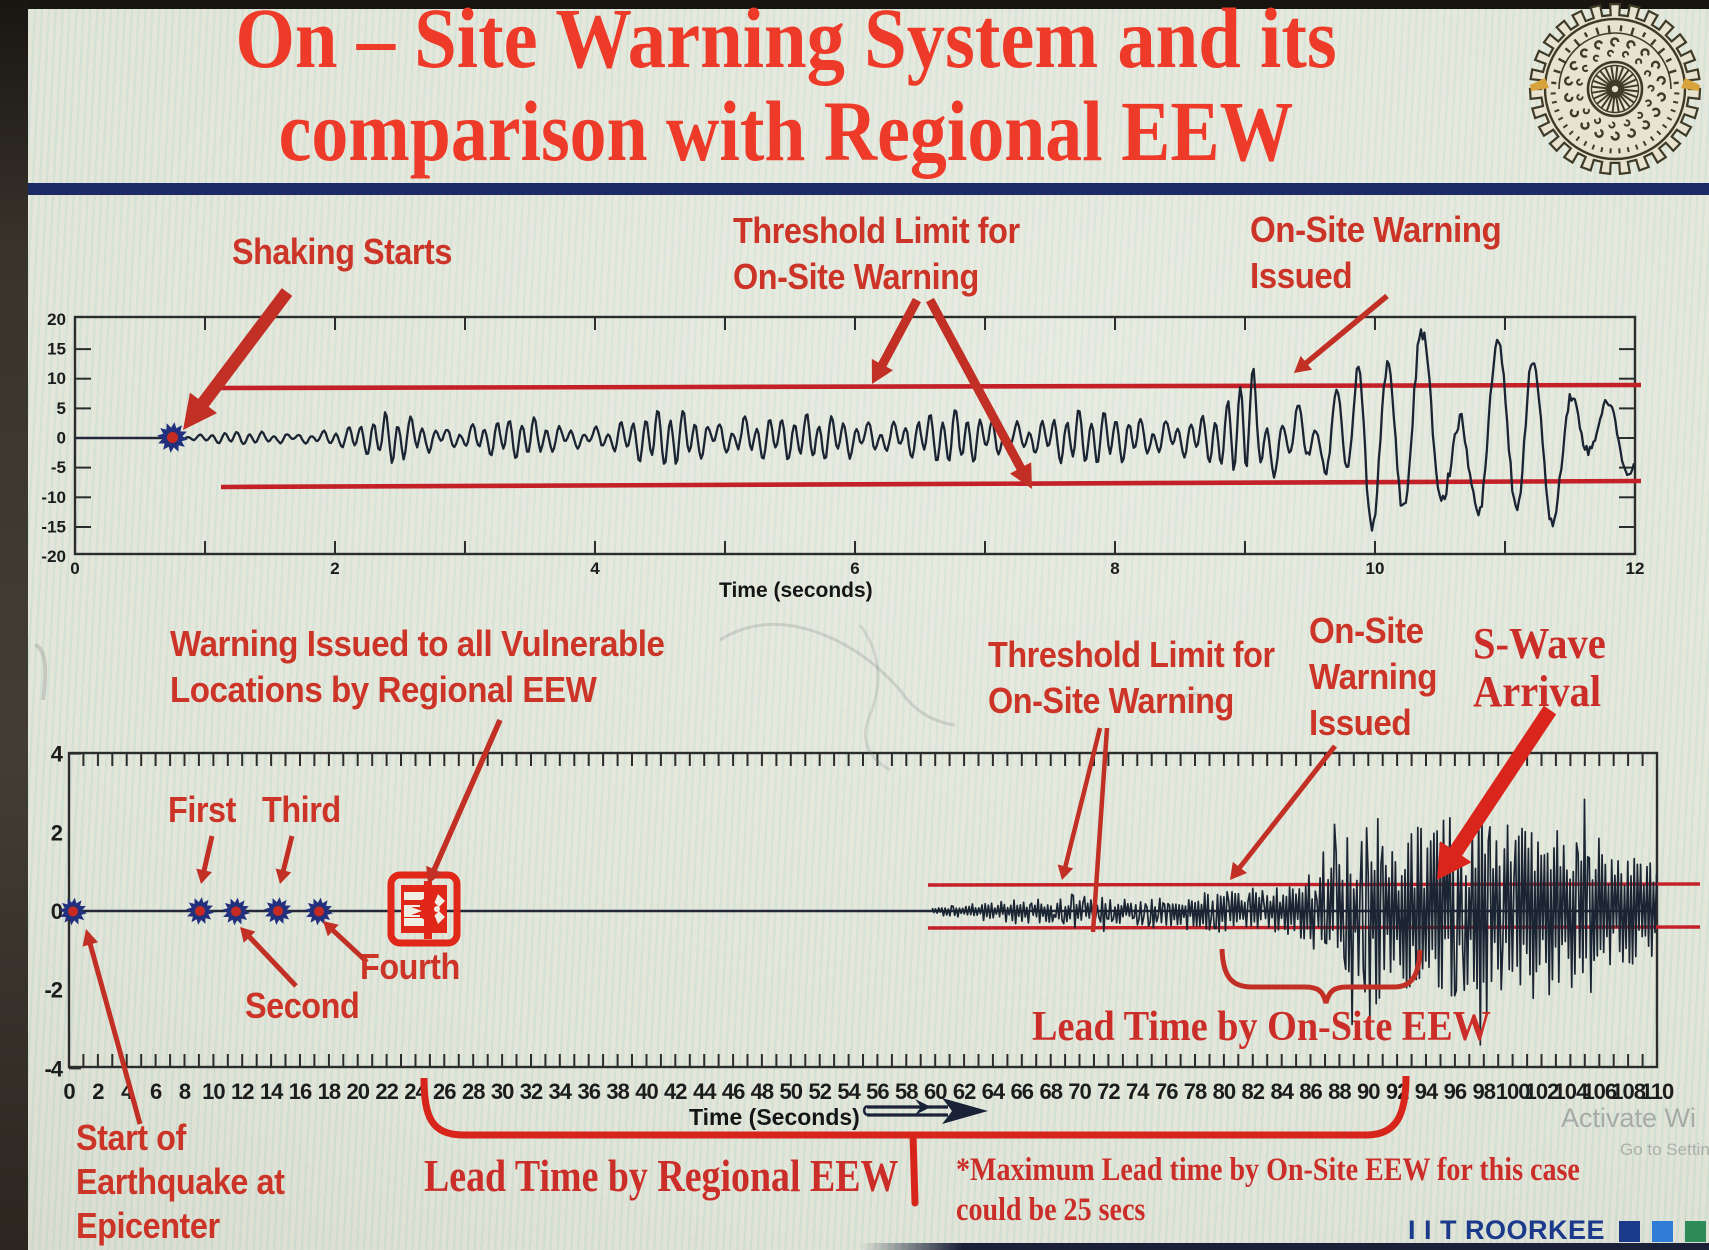 Image resolution: width=1709 pixels, height=1250 pixels. I want to click on svg-text: 36, so click(588, 1091).